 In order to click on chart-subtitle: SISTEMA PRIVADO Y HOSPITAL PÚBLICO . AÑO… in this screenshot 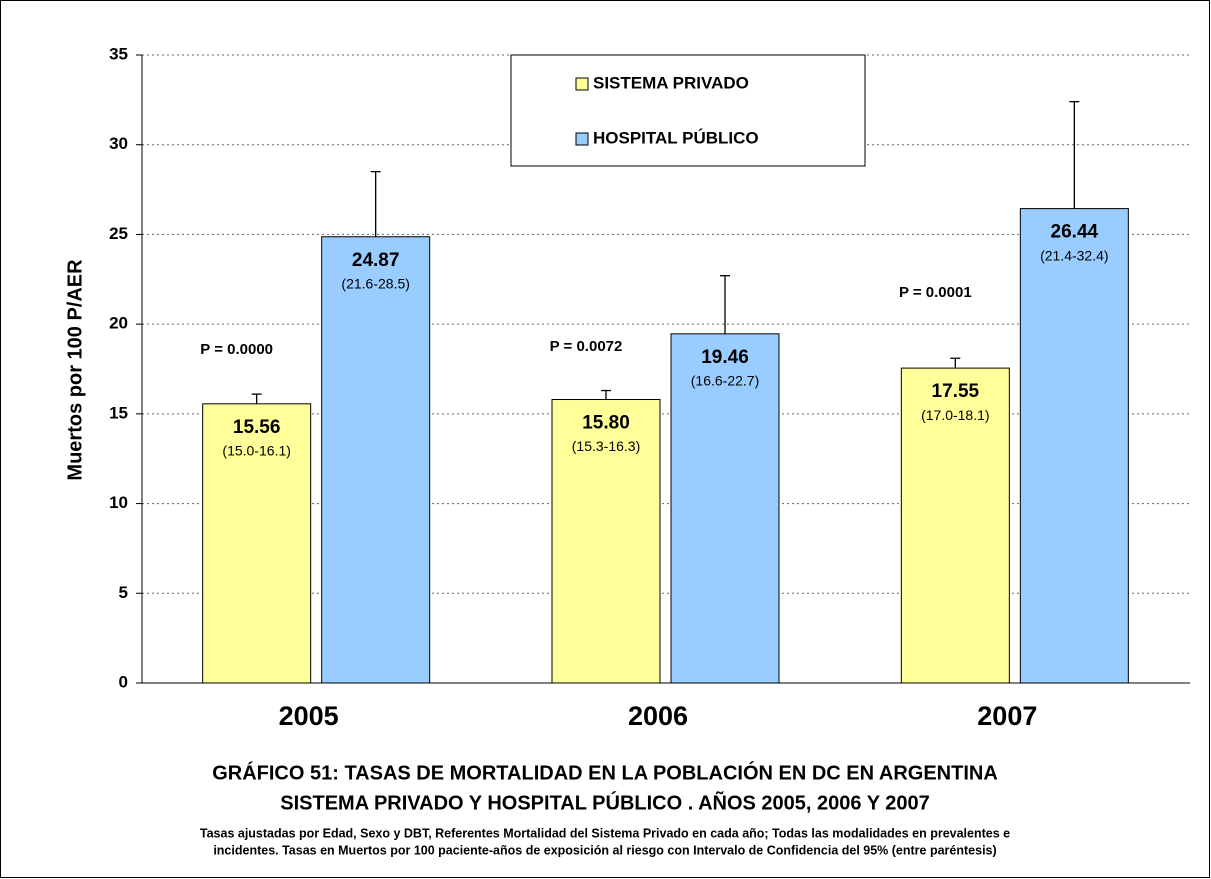, I will do `click(605, 802)`.